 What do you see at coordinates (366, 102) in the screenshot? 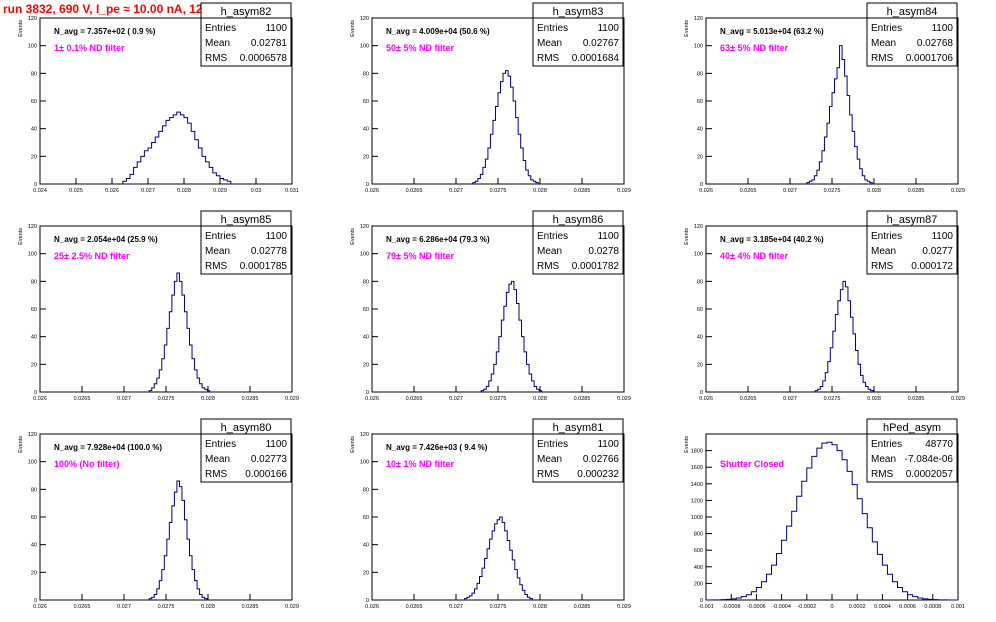
I see `y-tick-label: 60` at bounding box center [366, 102].